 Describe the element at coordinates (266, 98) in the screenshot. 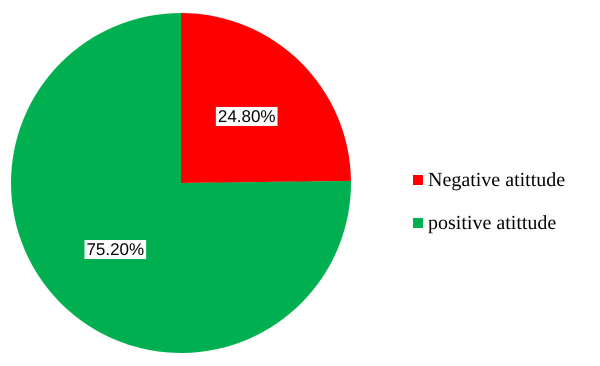

I see `pie-slice` at that location.